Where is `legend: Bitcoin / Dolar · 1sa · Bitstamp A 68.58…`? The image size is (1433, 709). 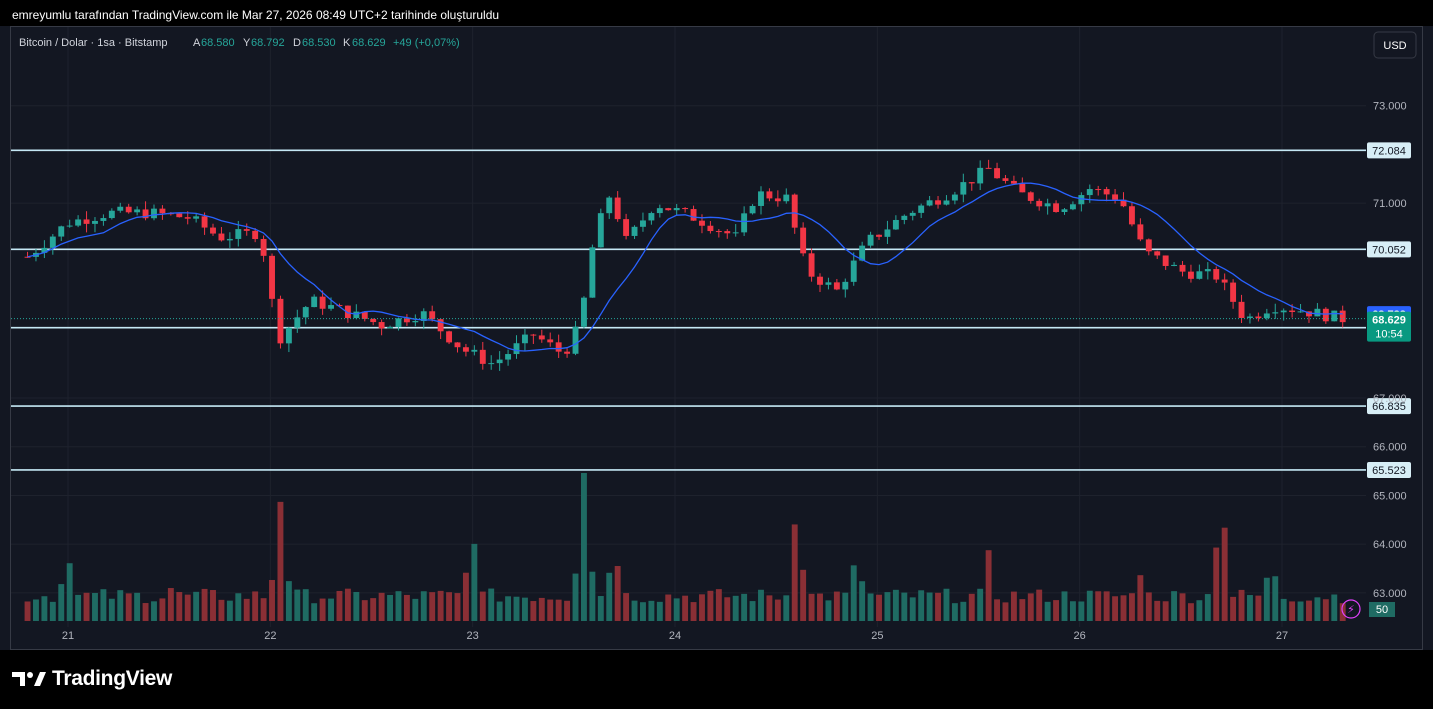 legend: Bitcoin / Dolar · 1sa · Bitstamp A 68.58… is located at coordinates (239, 43).